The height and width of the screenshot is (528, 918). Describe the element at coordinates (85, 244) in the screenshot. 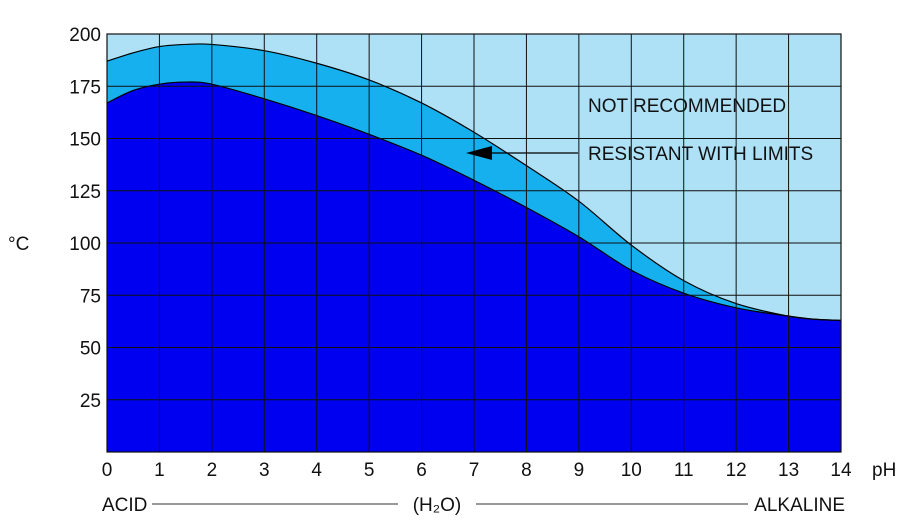

I see `y-tick-label: 100` at that location.